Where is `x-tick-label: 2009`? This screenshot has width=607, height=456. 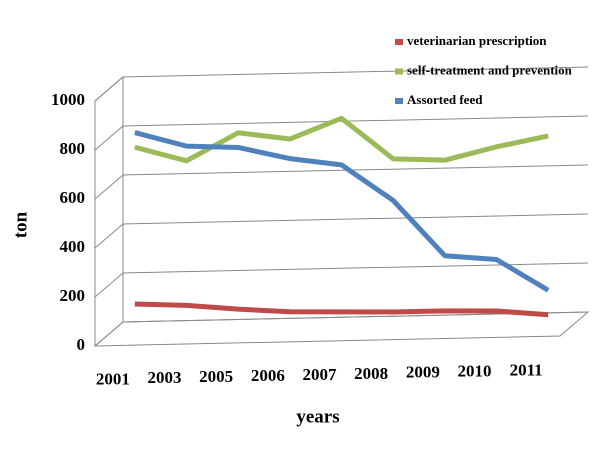
x-tick-label: 2009 is located at coordinates (423, 372).